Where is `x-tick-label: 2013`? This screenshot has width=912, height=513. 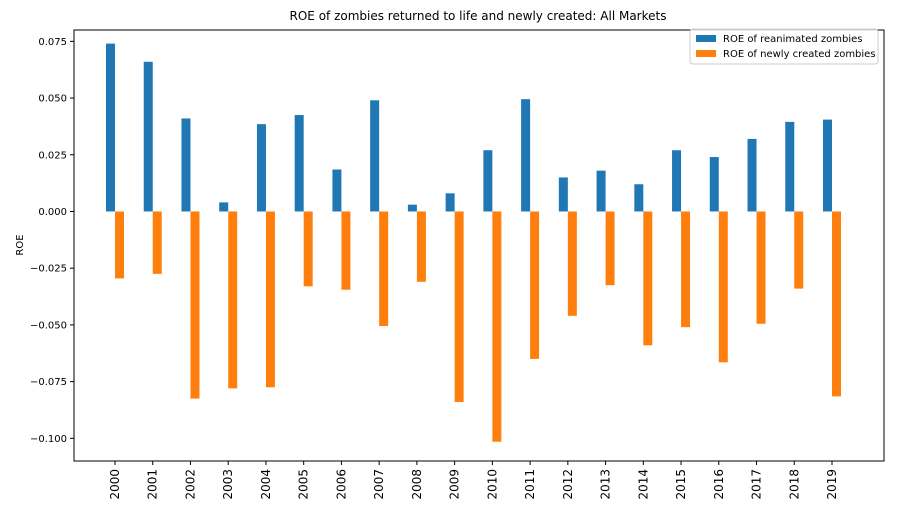
x-tick-label: 2013 is located at coordinates (606, 484).